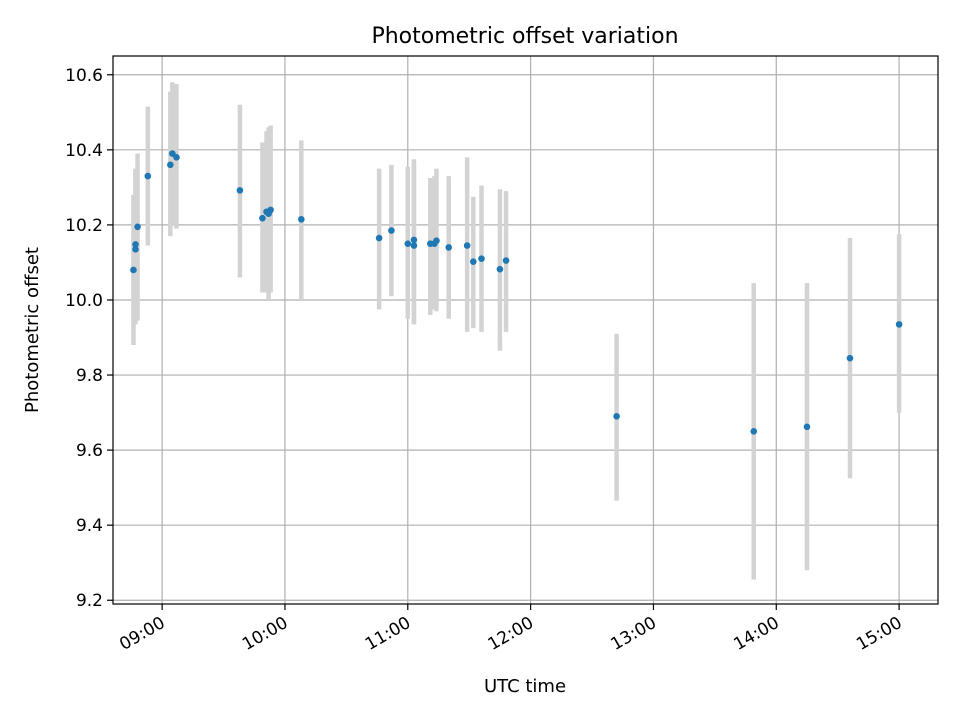 The image size is (960, 720). I want to click on x-tick-label: 15:00, so click(879, 634).